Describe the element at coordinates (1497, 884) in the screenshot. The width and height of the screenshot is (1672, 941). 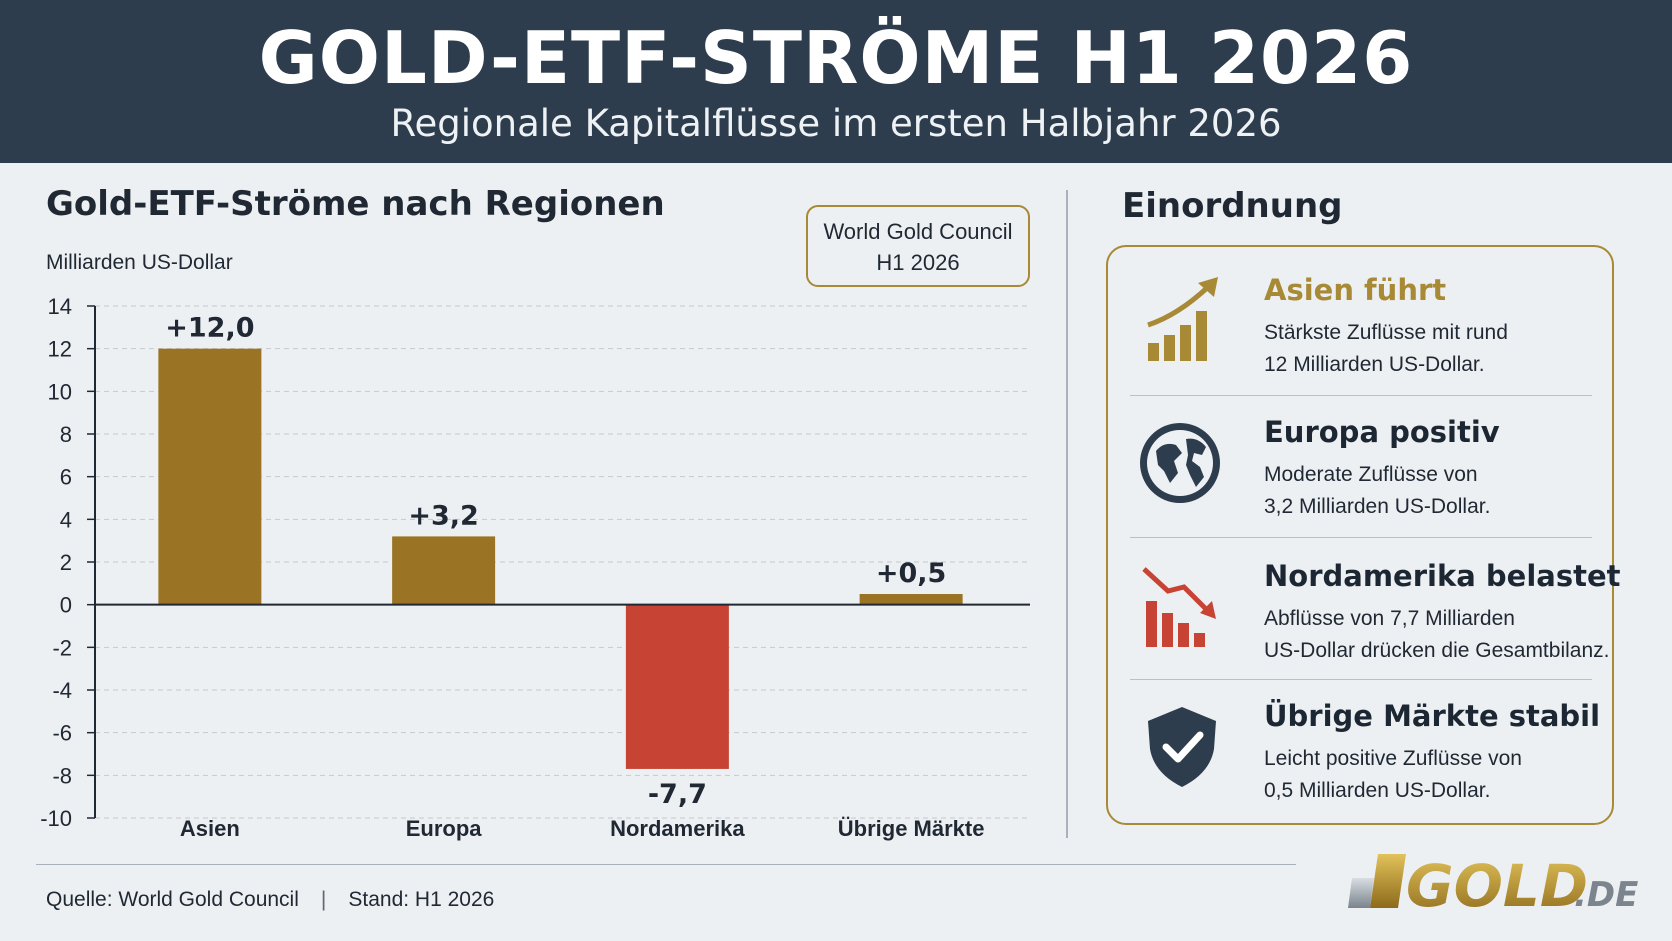
I see `logo-wordmark: GOLD` at that location.